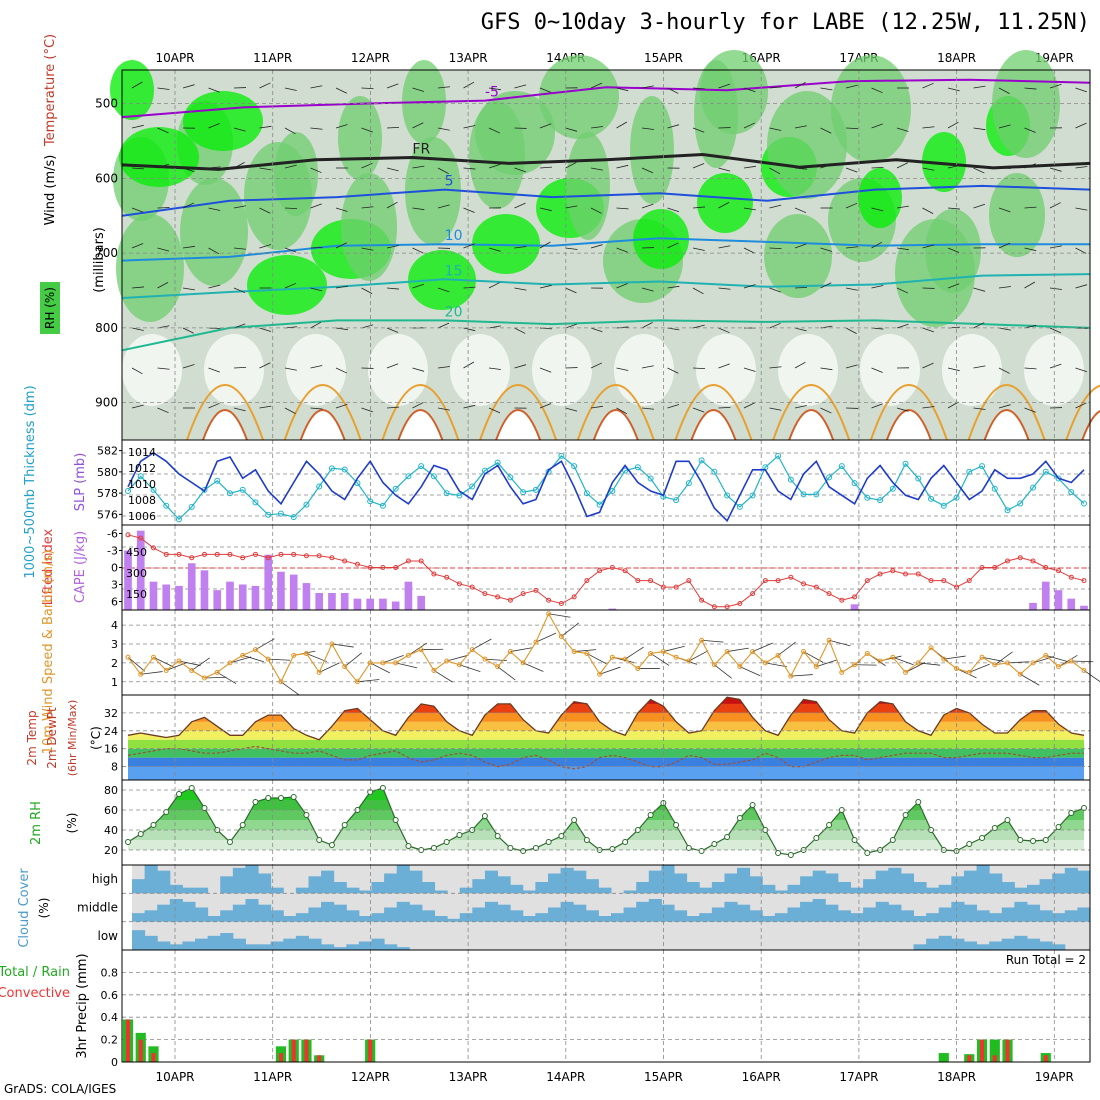 This screenshot has width=1100, height=1100. Describe the element at coordinates (606, 1006) in the screenshot. I see `precip-frame` at that location.